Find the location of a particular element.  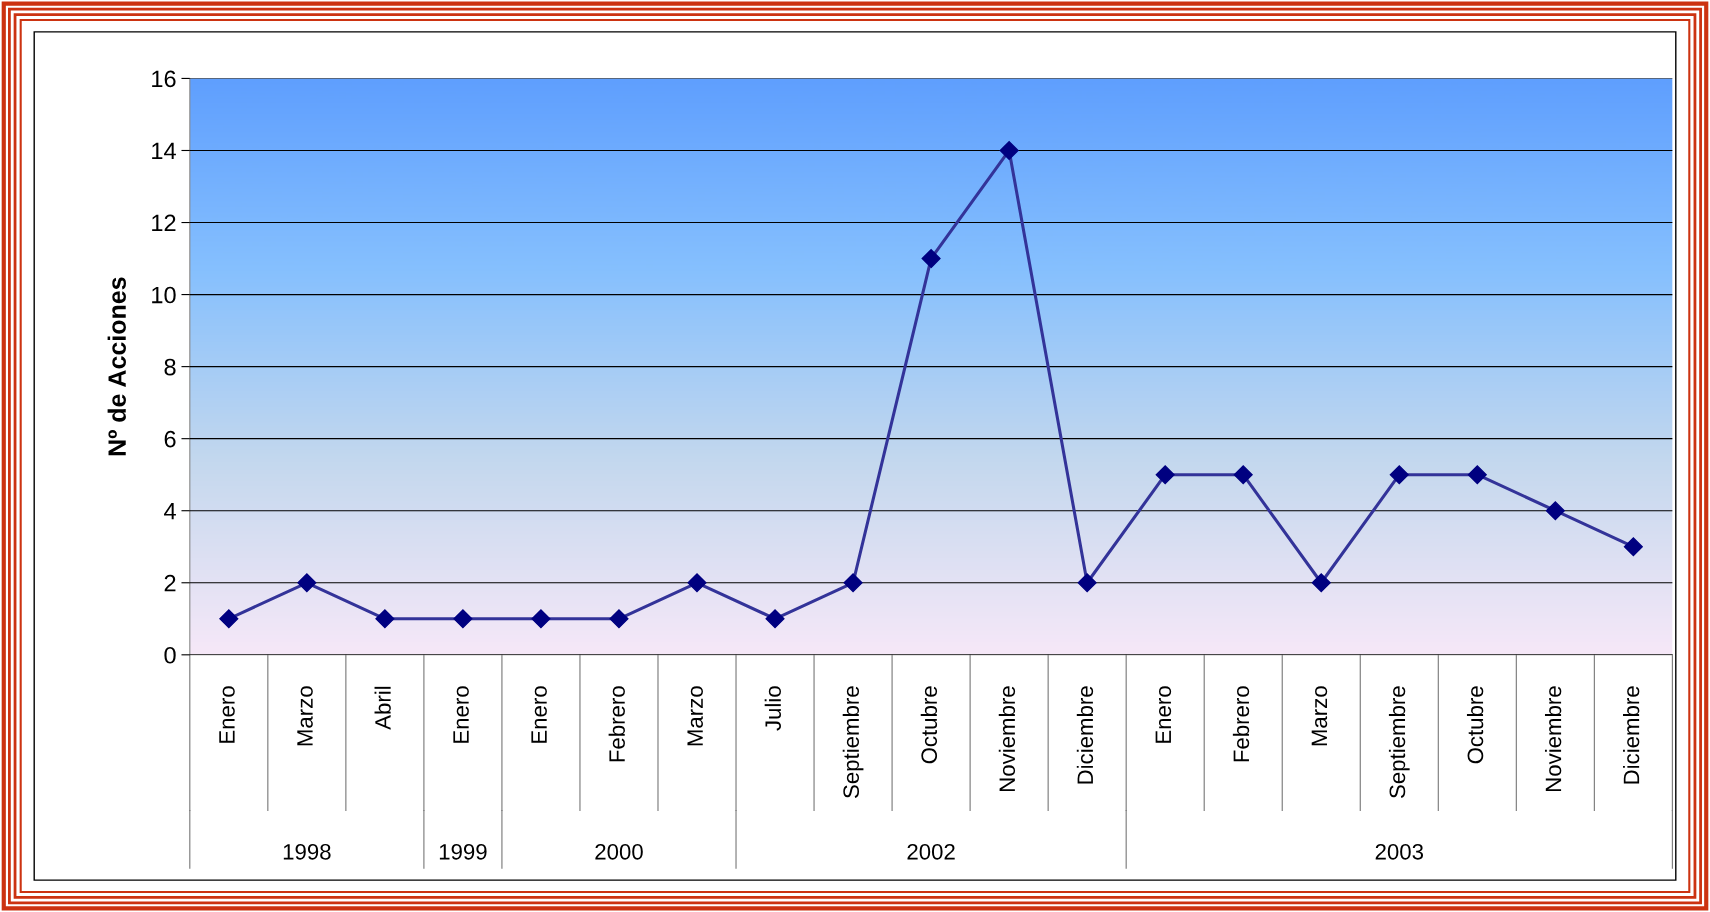

y-tick-label: 4 is located at coordinates (170, 511).